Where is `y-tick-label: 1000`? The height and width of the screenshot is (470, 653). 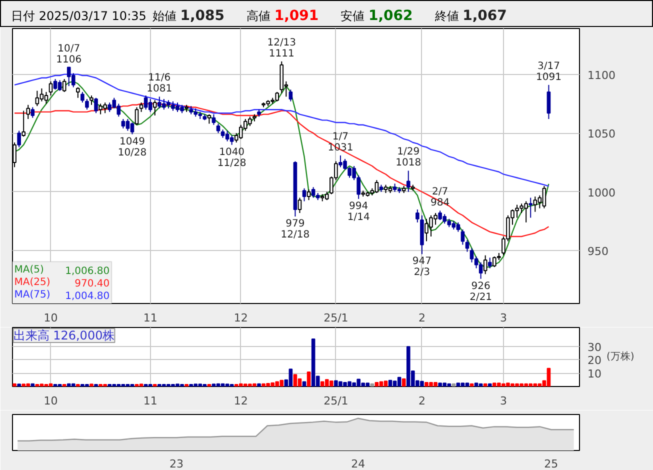 y-tick-label: 1000 is located at coordinates (602, 193).